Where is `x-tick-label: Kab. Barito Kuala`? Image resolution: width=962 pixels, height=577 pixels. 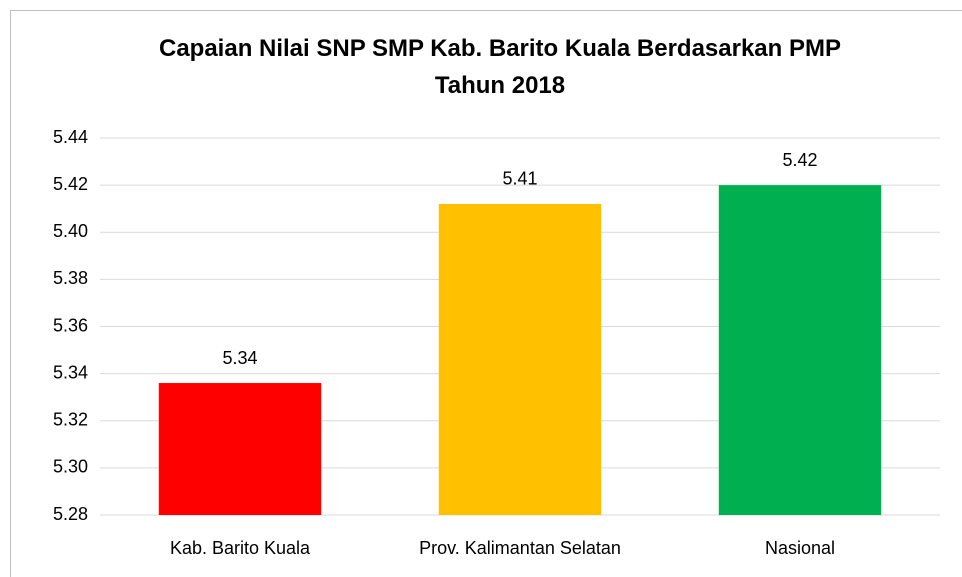 x-tick-label: Kab. Barito Kuala is located at coordinates (240, 548).